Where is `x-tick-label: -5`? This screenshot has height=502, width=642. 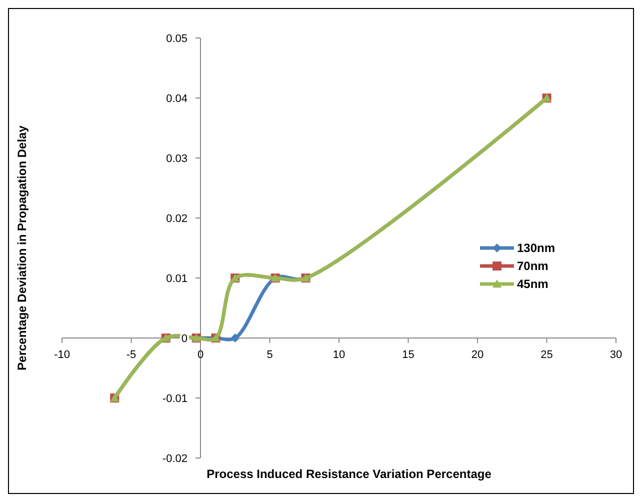 x-tick-label: -5 is located at coordinates (131, 355).